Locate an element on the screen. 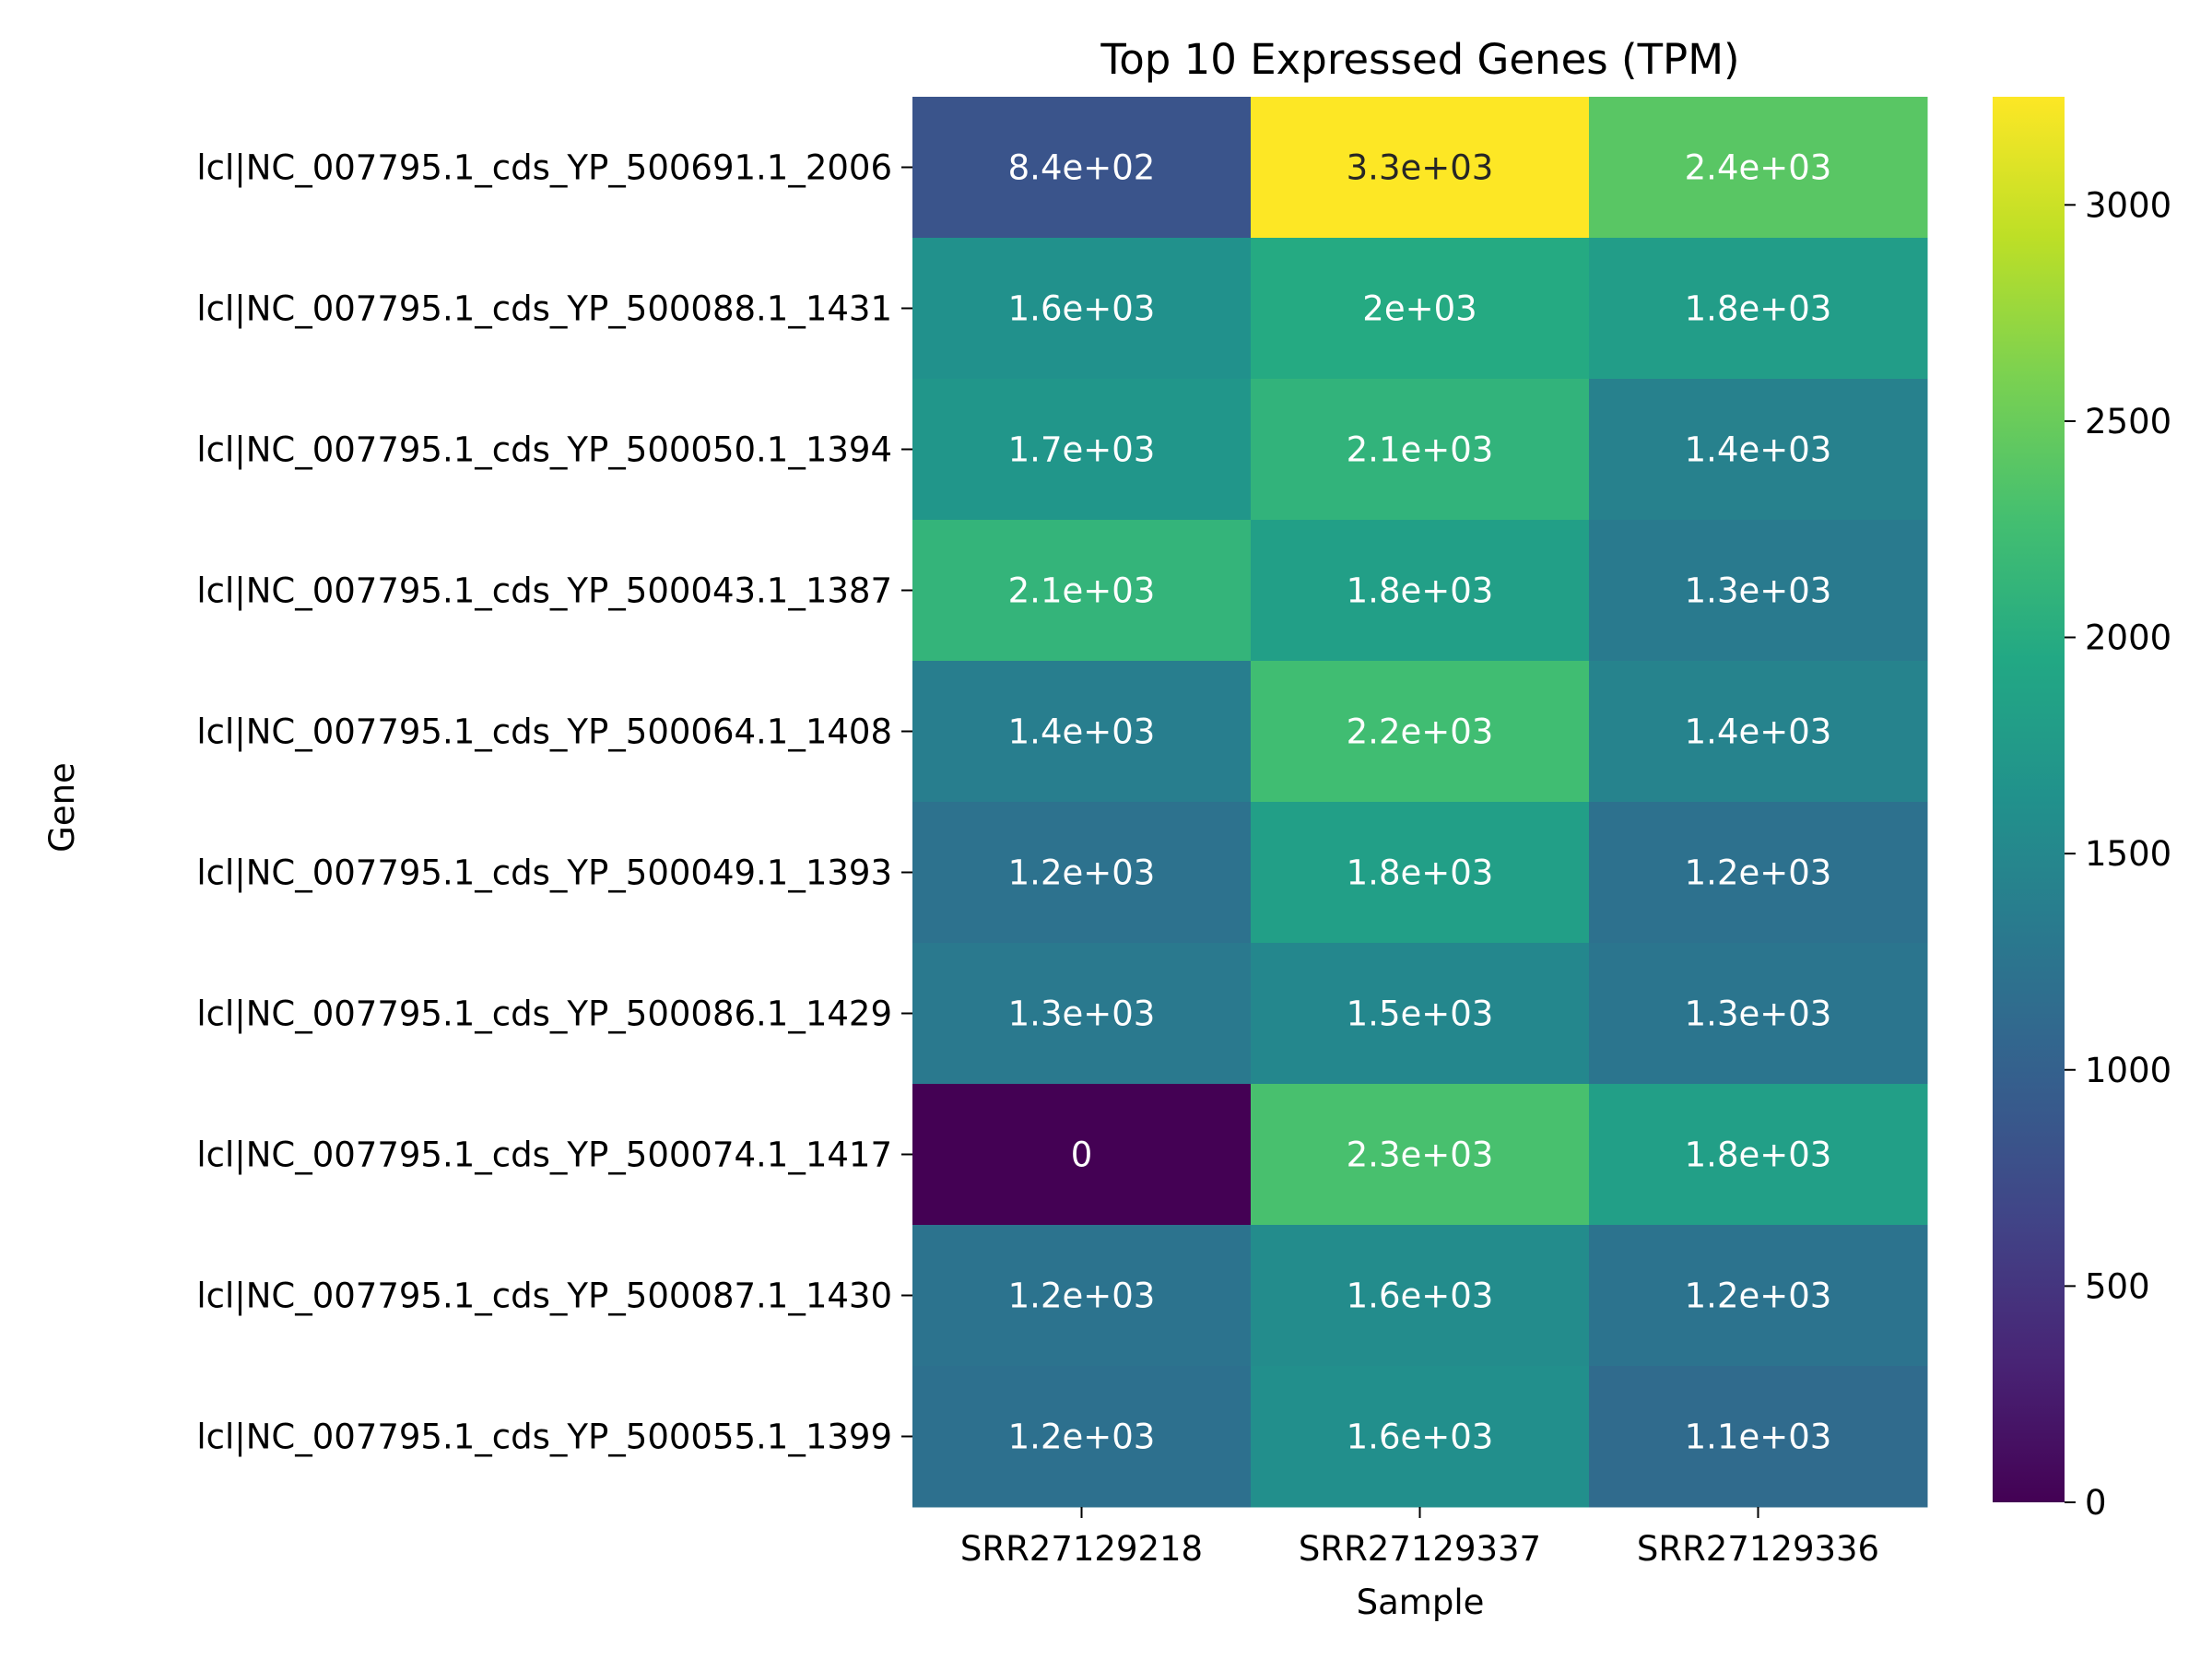  colorbar-tick-label: 2000 is located at coordinates (2128, 638).